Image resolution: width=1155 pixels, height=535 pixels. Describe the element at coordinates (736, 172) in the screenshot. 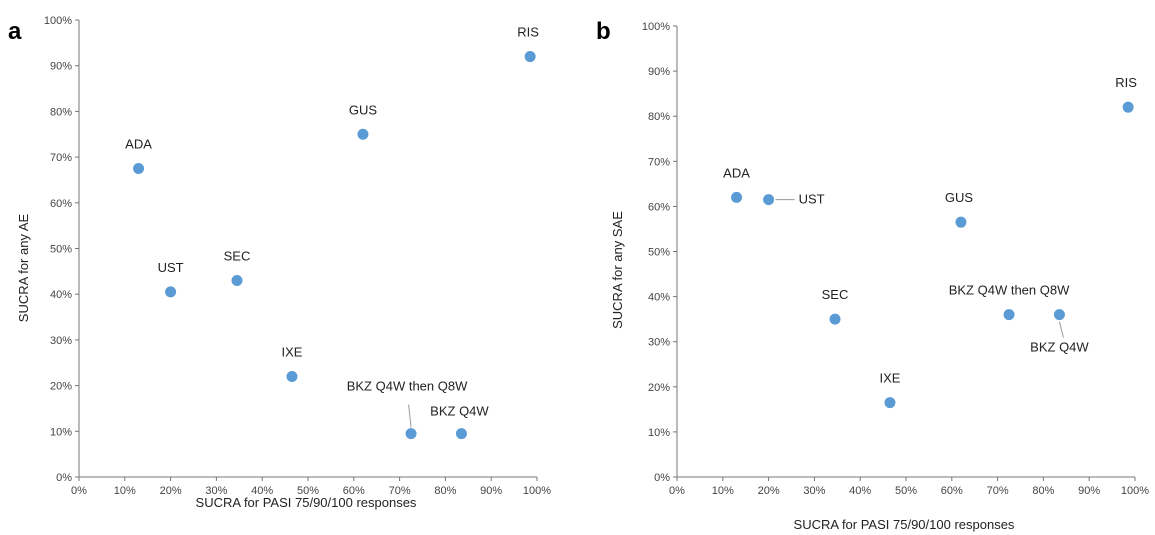

I see `panel-b-point-label: ADA` at that location.